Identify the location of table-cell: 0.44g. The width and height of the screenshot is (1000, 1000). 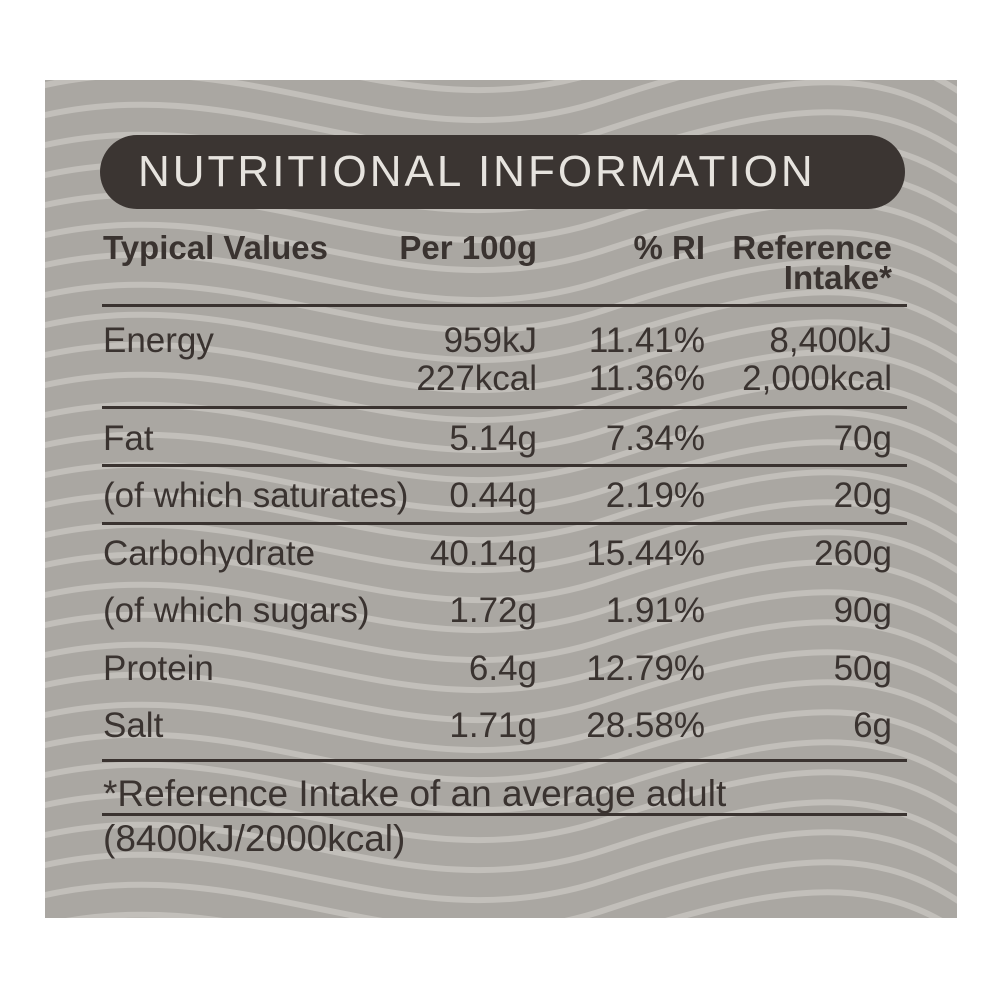
(493, 495).